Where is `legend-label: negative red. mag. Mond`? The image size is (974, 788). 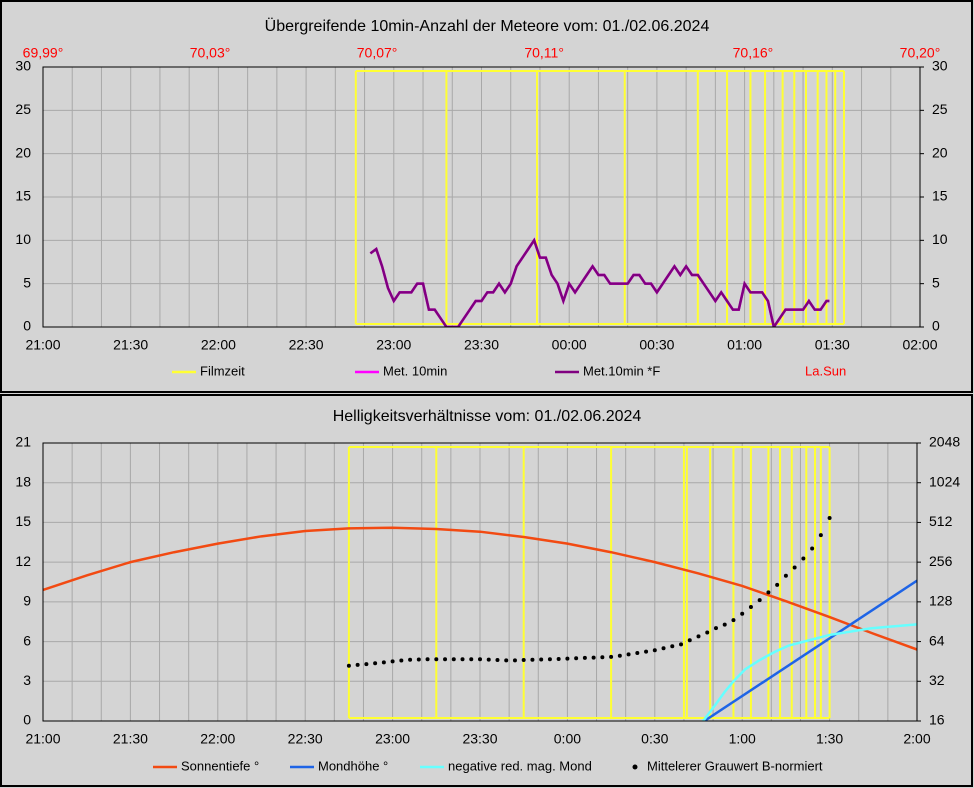 legend-label: negative red. mag. Mond is located at coordinates (520, 765).